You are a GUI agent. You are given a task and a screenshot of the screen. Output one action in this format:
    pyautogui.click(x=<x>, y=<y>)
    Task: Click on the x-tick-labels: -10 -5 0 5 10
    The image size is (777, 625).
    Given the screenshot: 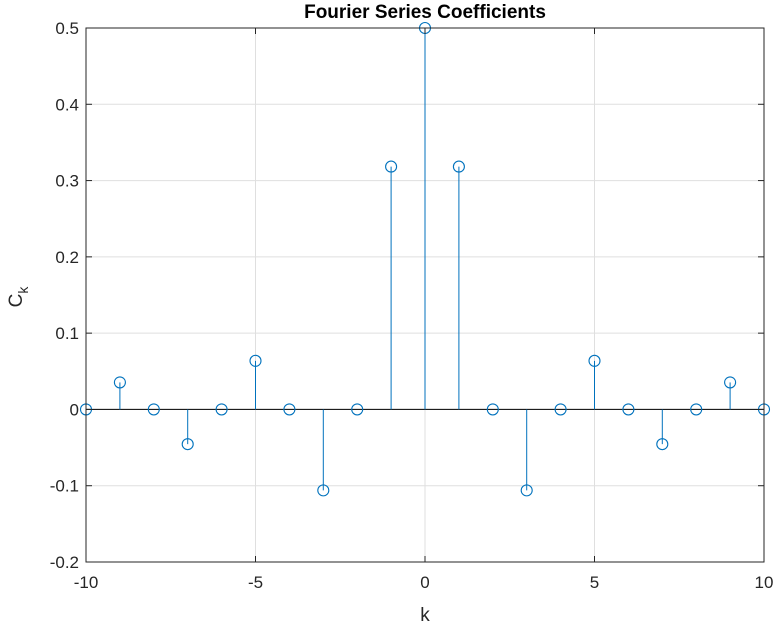 What is the action you would take?
    pyautogui.click(x=424, y=582)
    